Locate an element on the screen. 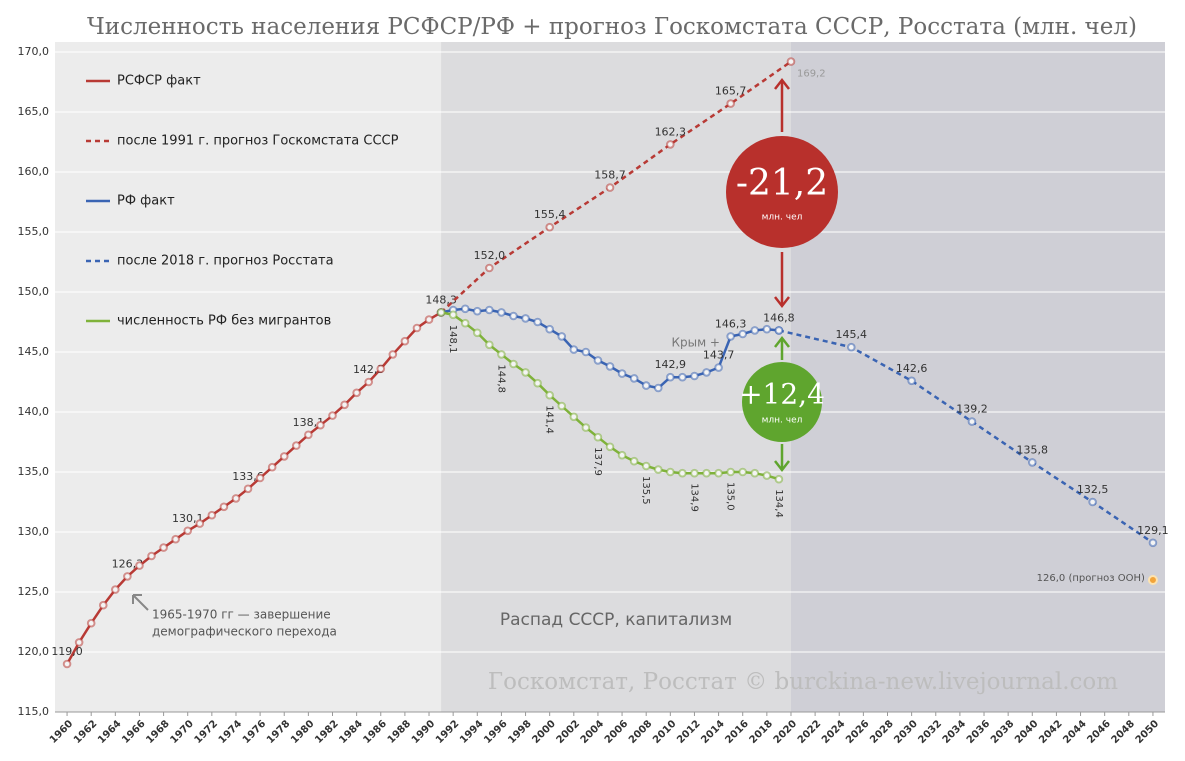  x-tick-label: 1974 is located at coordinates (230, 731).